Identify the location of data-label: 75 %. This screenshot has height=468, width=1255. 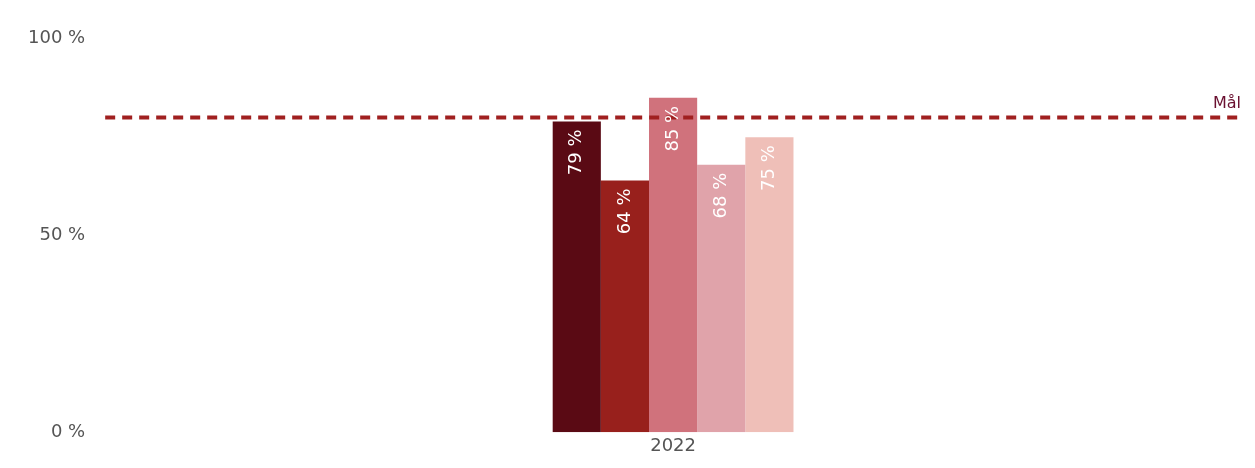
(768, 168).